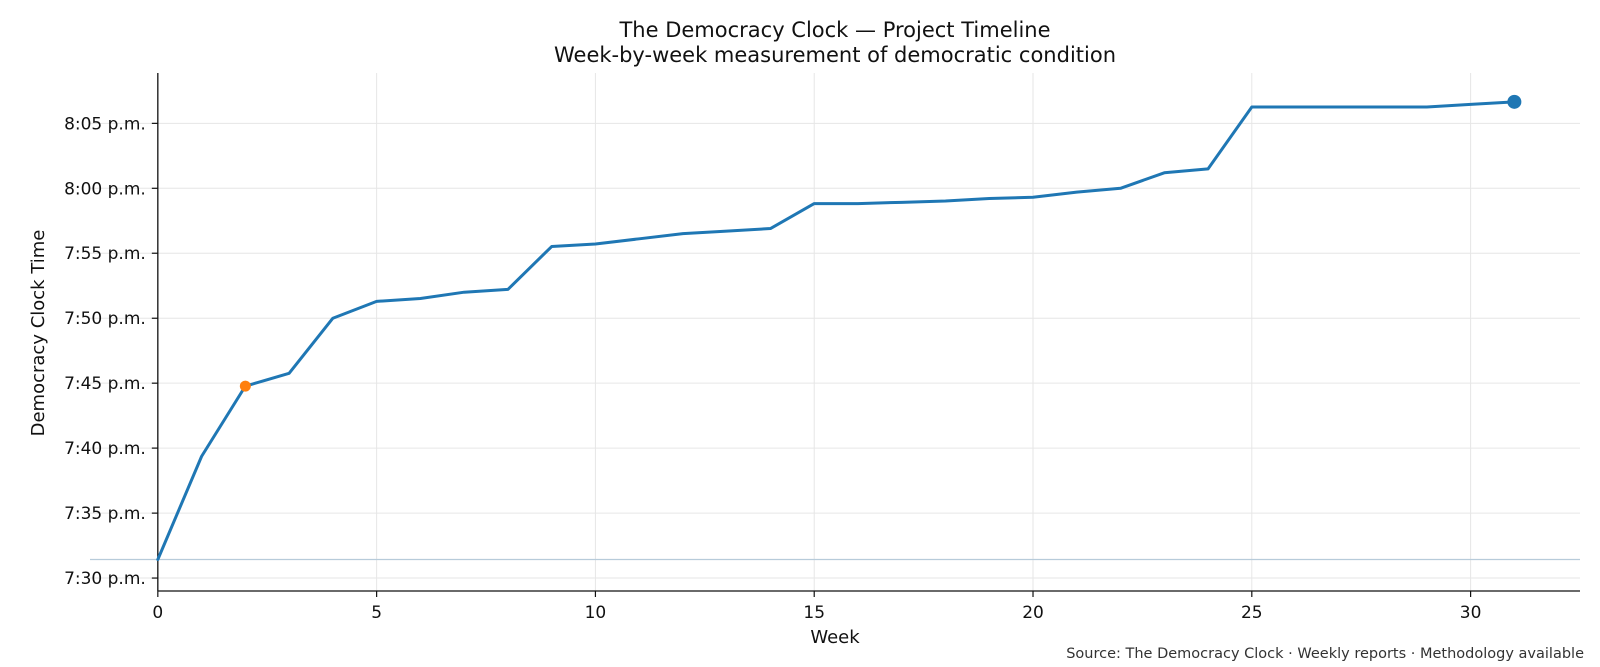 The width and height of the screenshot is (1600, 667). I want to click on x-tick-label: 15, so click(814, 613).